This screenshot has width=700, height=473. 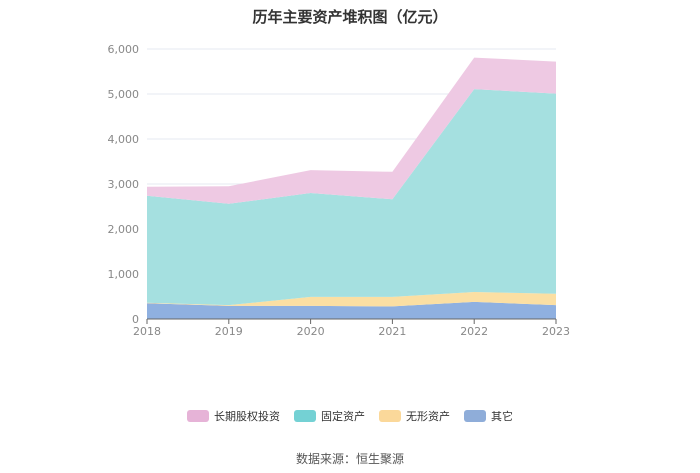 I want to click on legend-item: 长期股权投资, so click(x=233, y=416).